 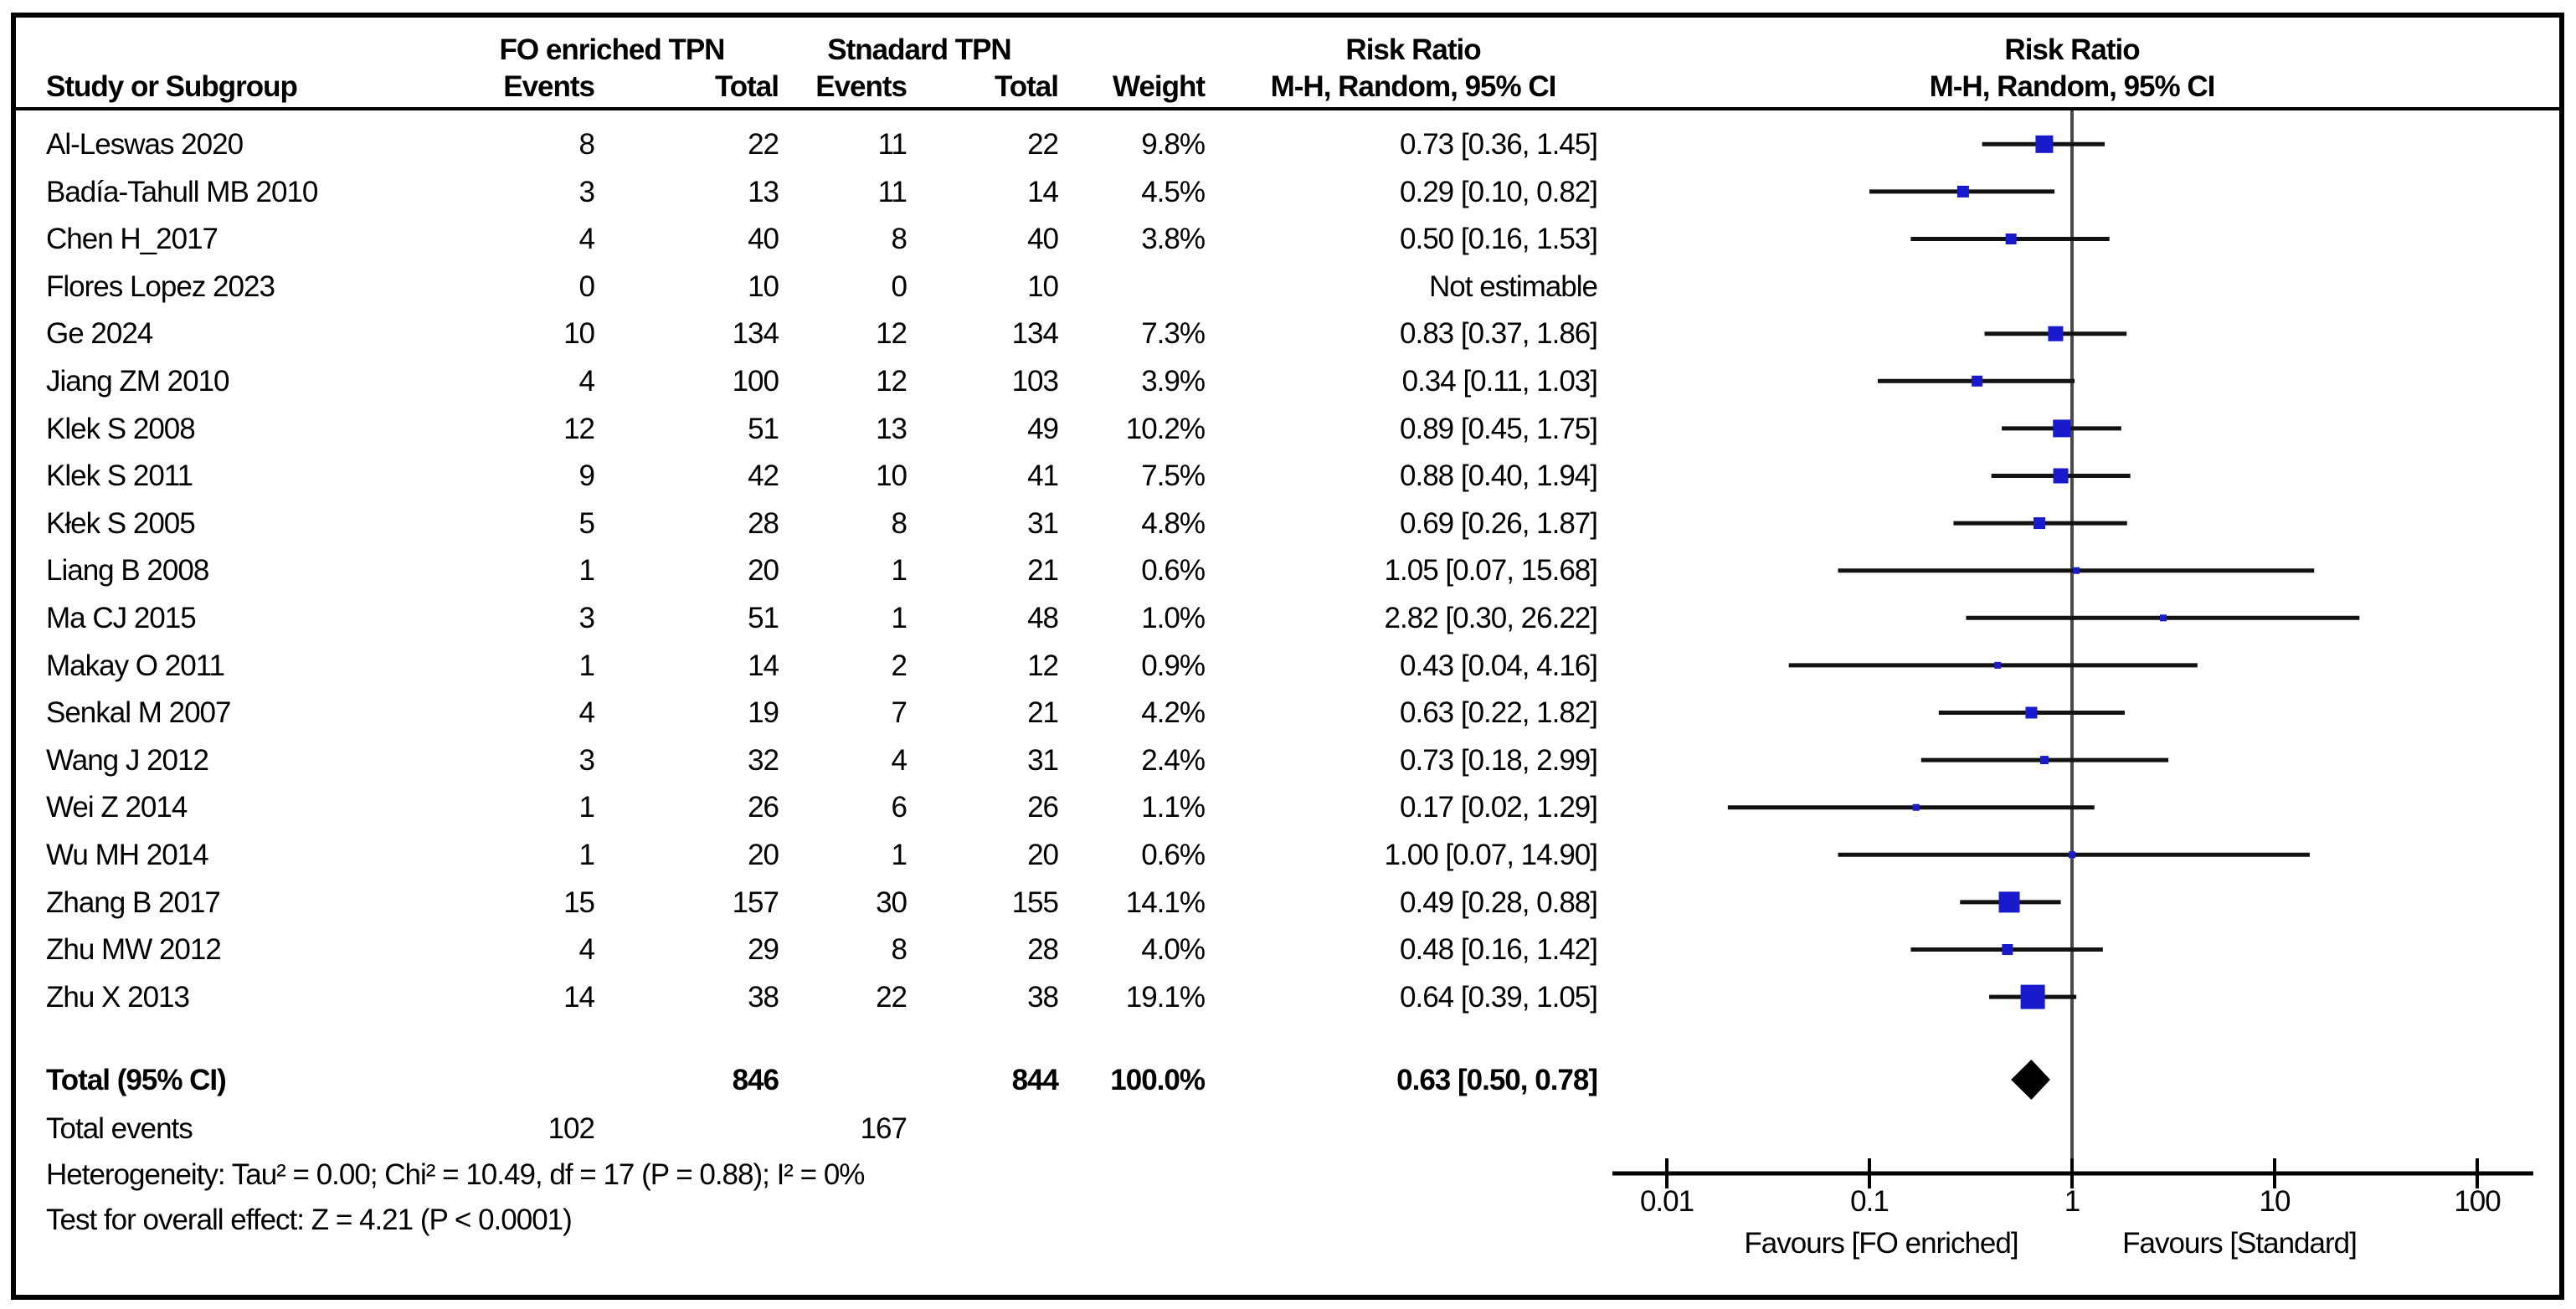 I want to click on rr-ci-text: 0.17 [0.02, 1.29], so click(x=1499, y=807).